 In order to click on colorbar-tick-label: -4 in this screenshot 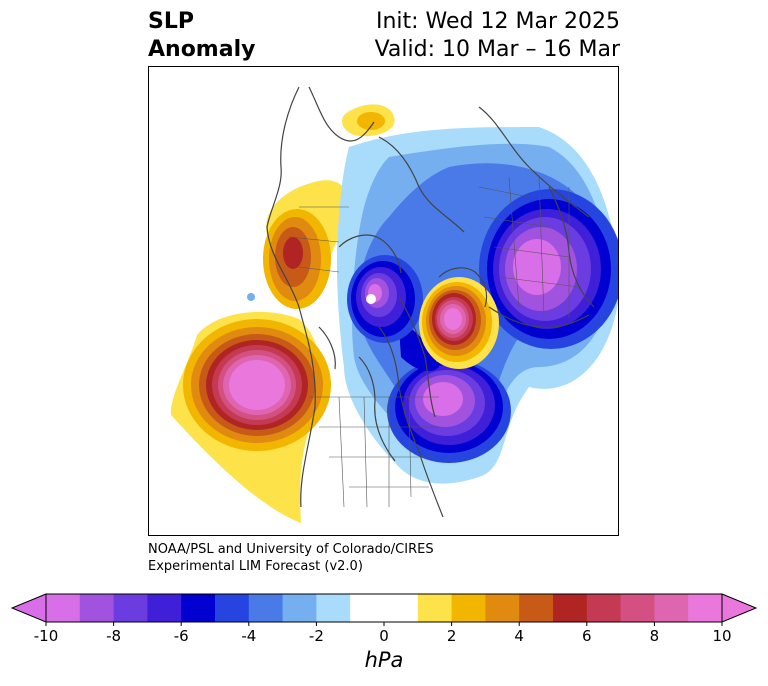, I will do `click(249, 636)`.